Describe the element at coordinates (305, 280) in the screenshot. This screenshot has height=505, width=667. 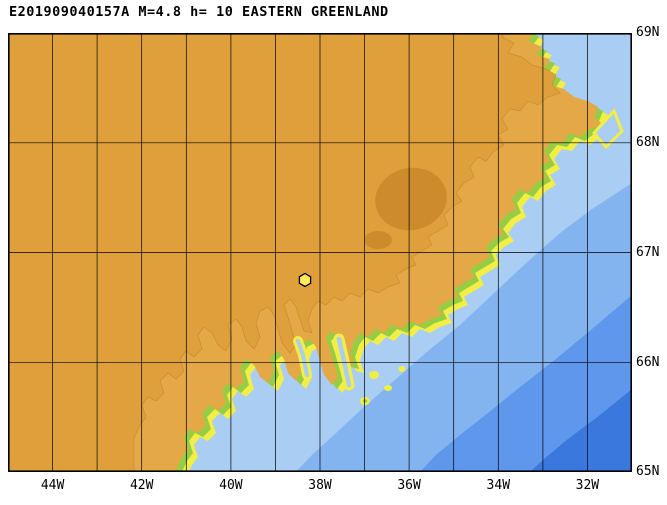
I see `epicenter-hexagon-marker` at that location.